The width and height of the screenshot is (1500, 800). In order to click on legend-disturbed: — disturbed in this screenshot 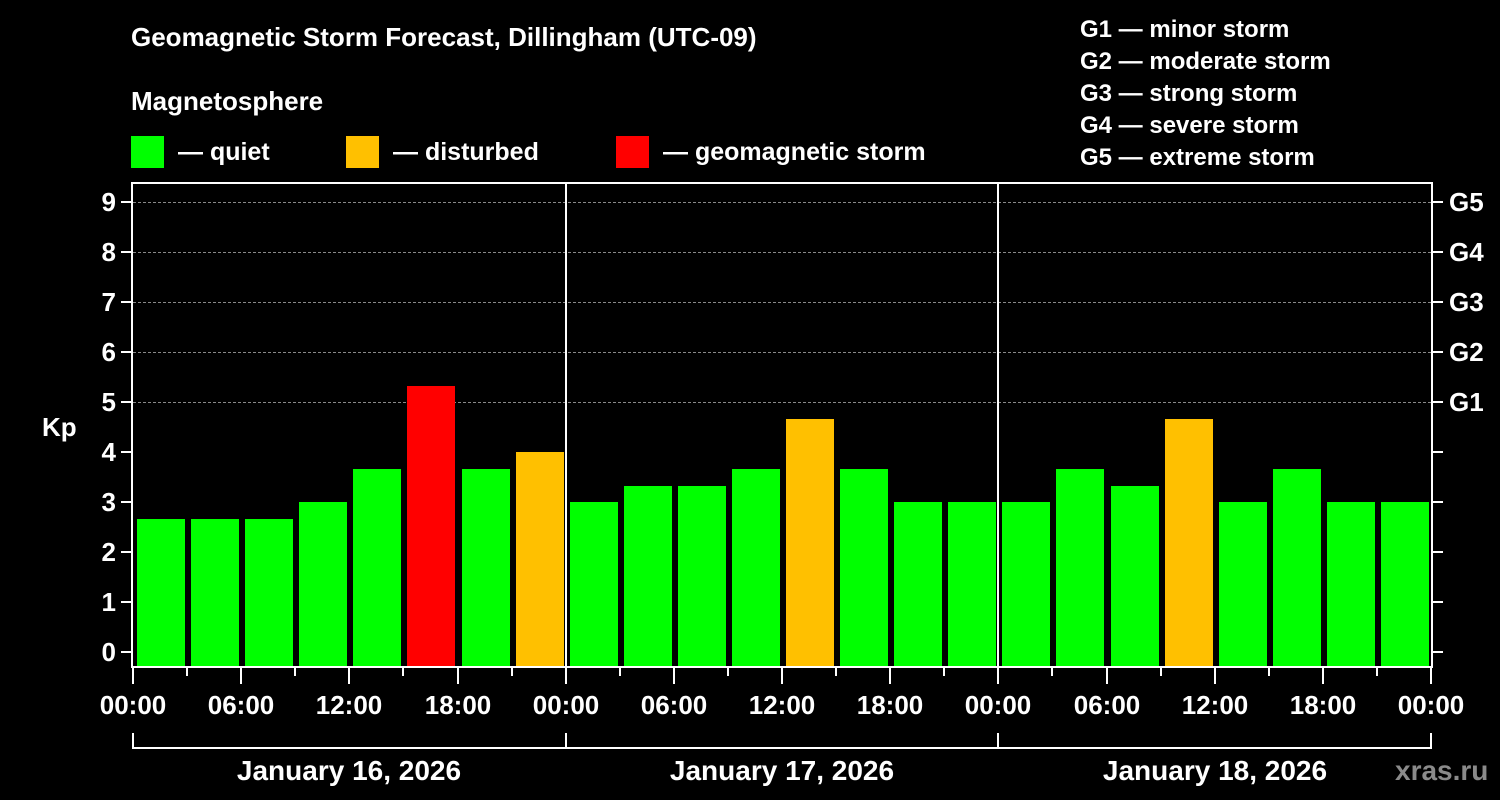, I will do `click(442, 152)`.